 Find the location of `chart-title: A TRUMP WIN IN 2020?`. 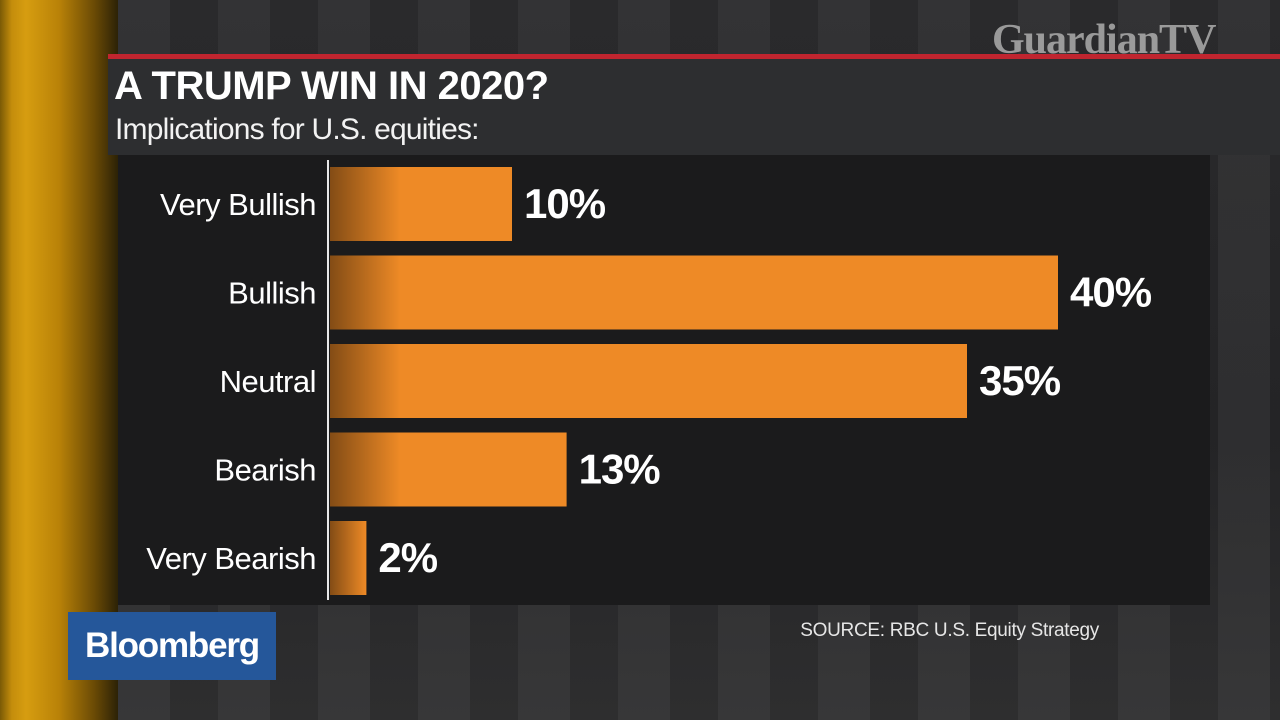

chart-title: A TRUMP WIN IN 2020? is located at coordinates (331, 86).